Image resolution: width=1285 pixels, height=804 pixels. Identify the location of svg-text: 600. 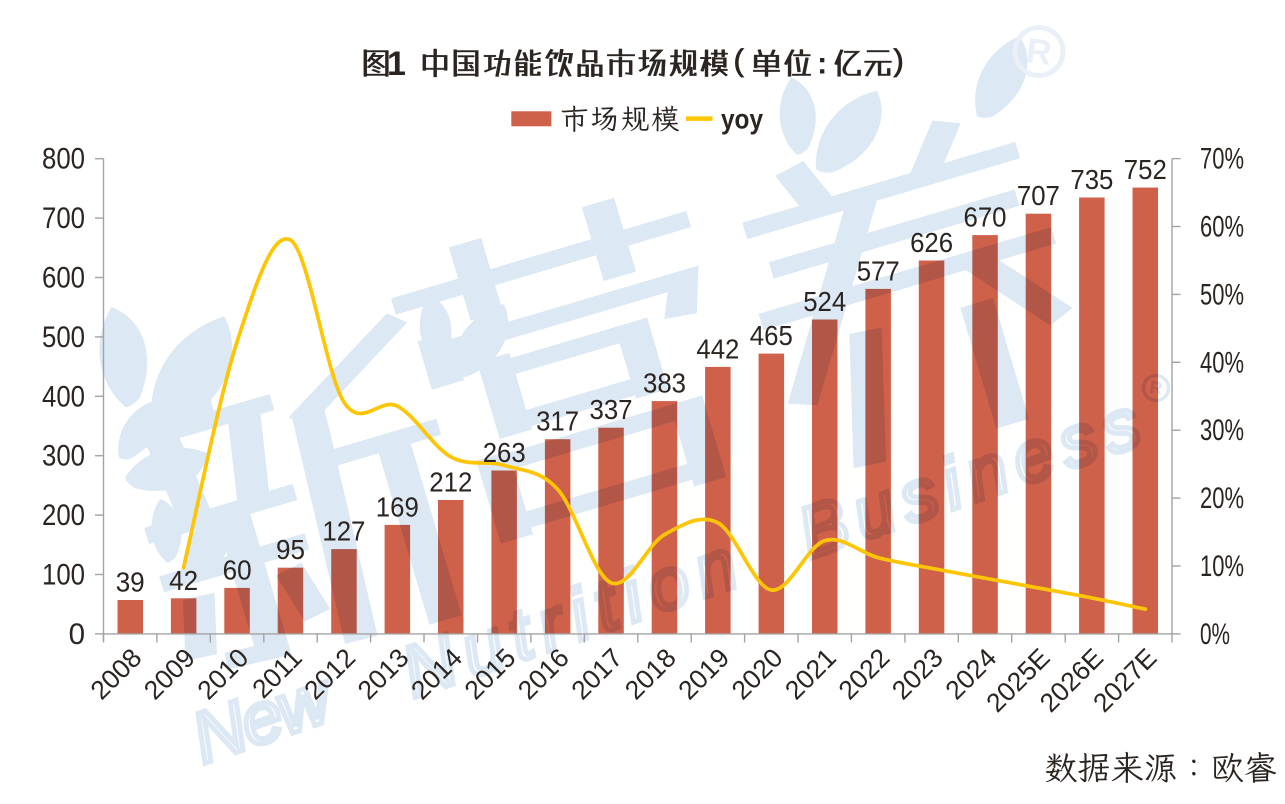
(63, 278).